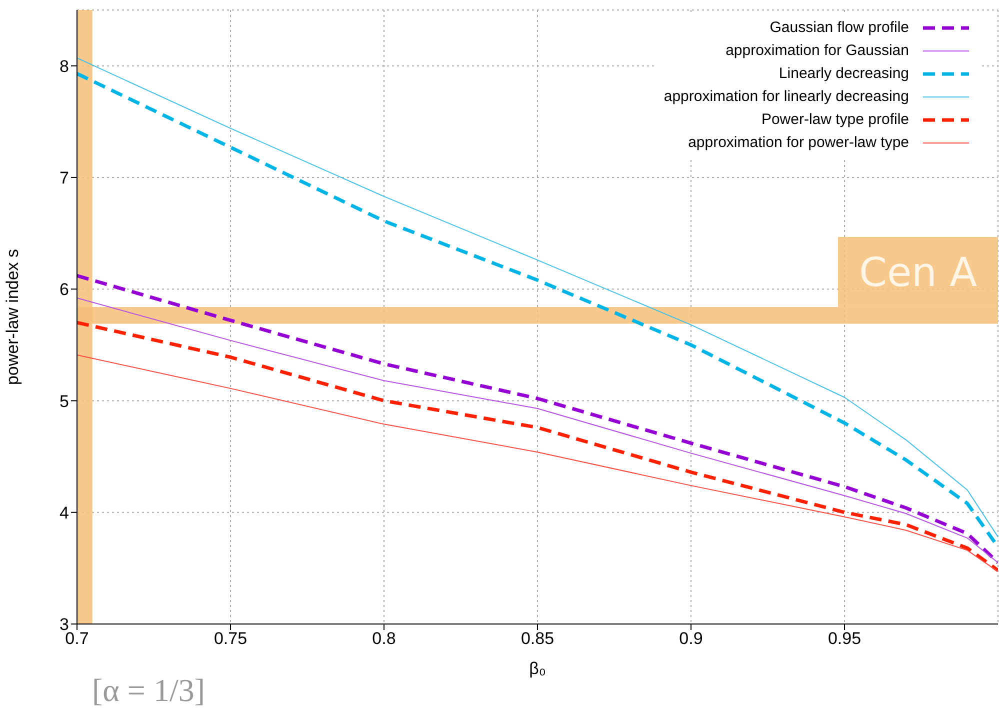  I want to click on legend-label: Gaussian flow profile, so click(839, 27).